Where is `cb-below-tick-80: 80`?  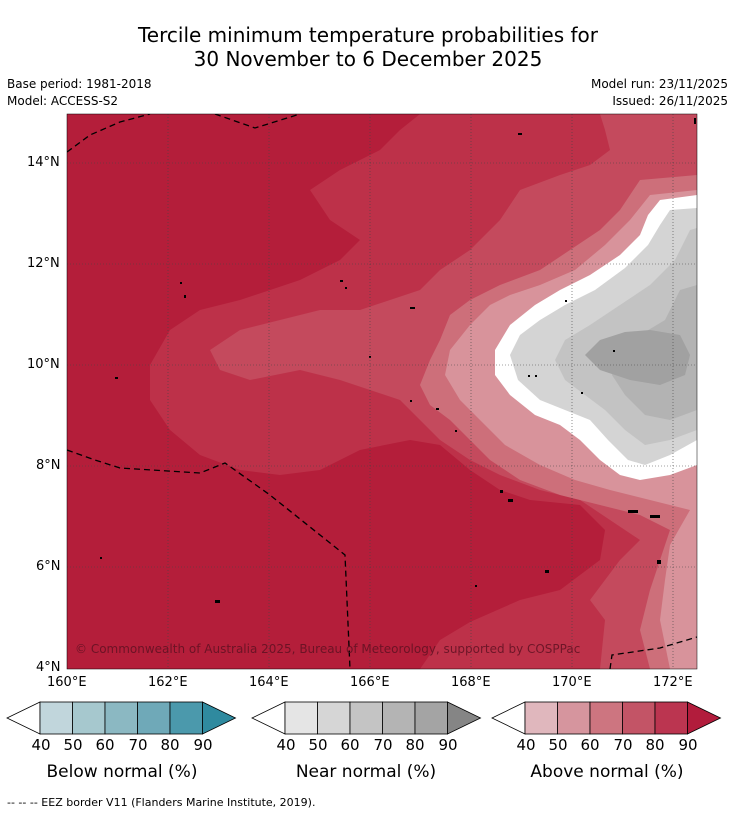 cb-below-tick-80: 80 is located at coordinates (170, 745).